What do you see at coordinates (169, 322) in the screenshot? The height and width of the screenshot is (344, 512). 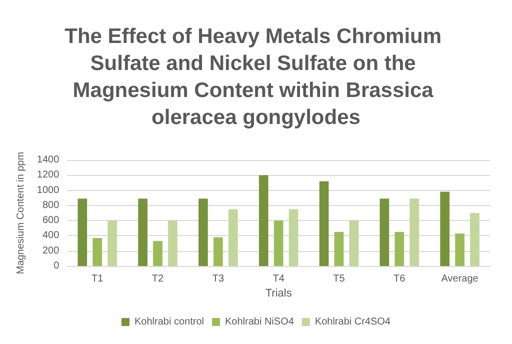 I see `legend-label: Kohlrabi control` at bounding box center [169, 322].